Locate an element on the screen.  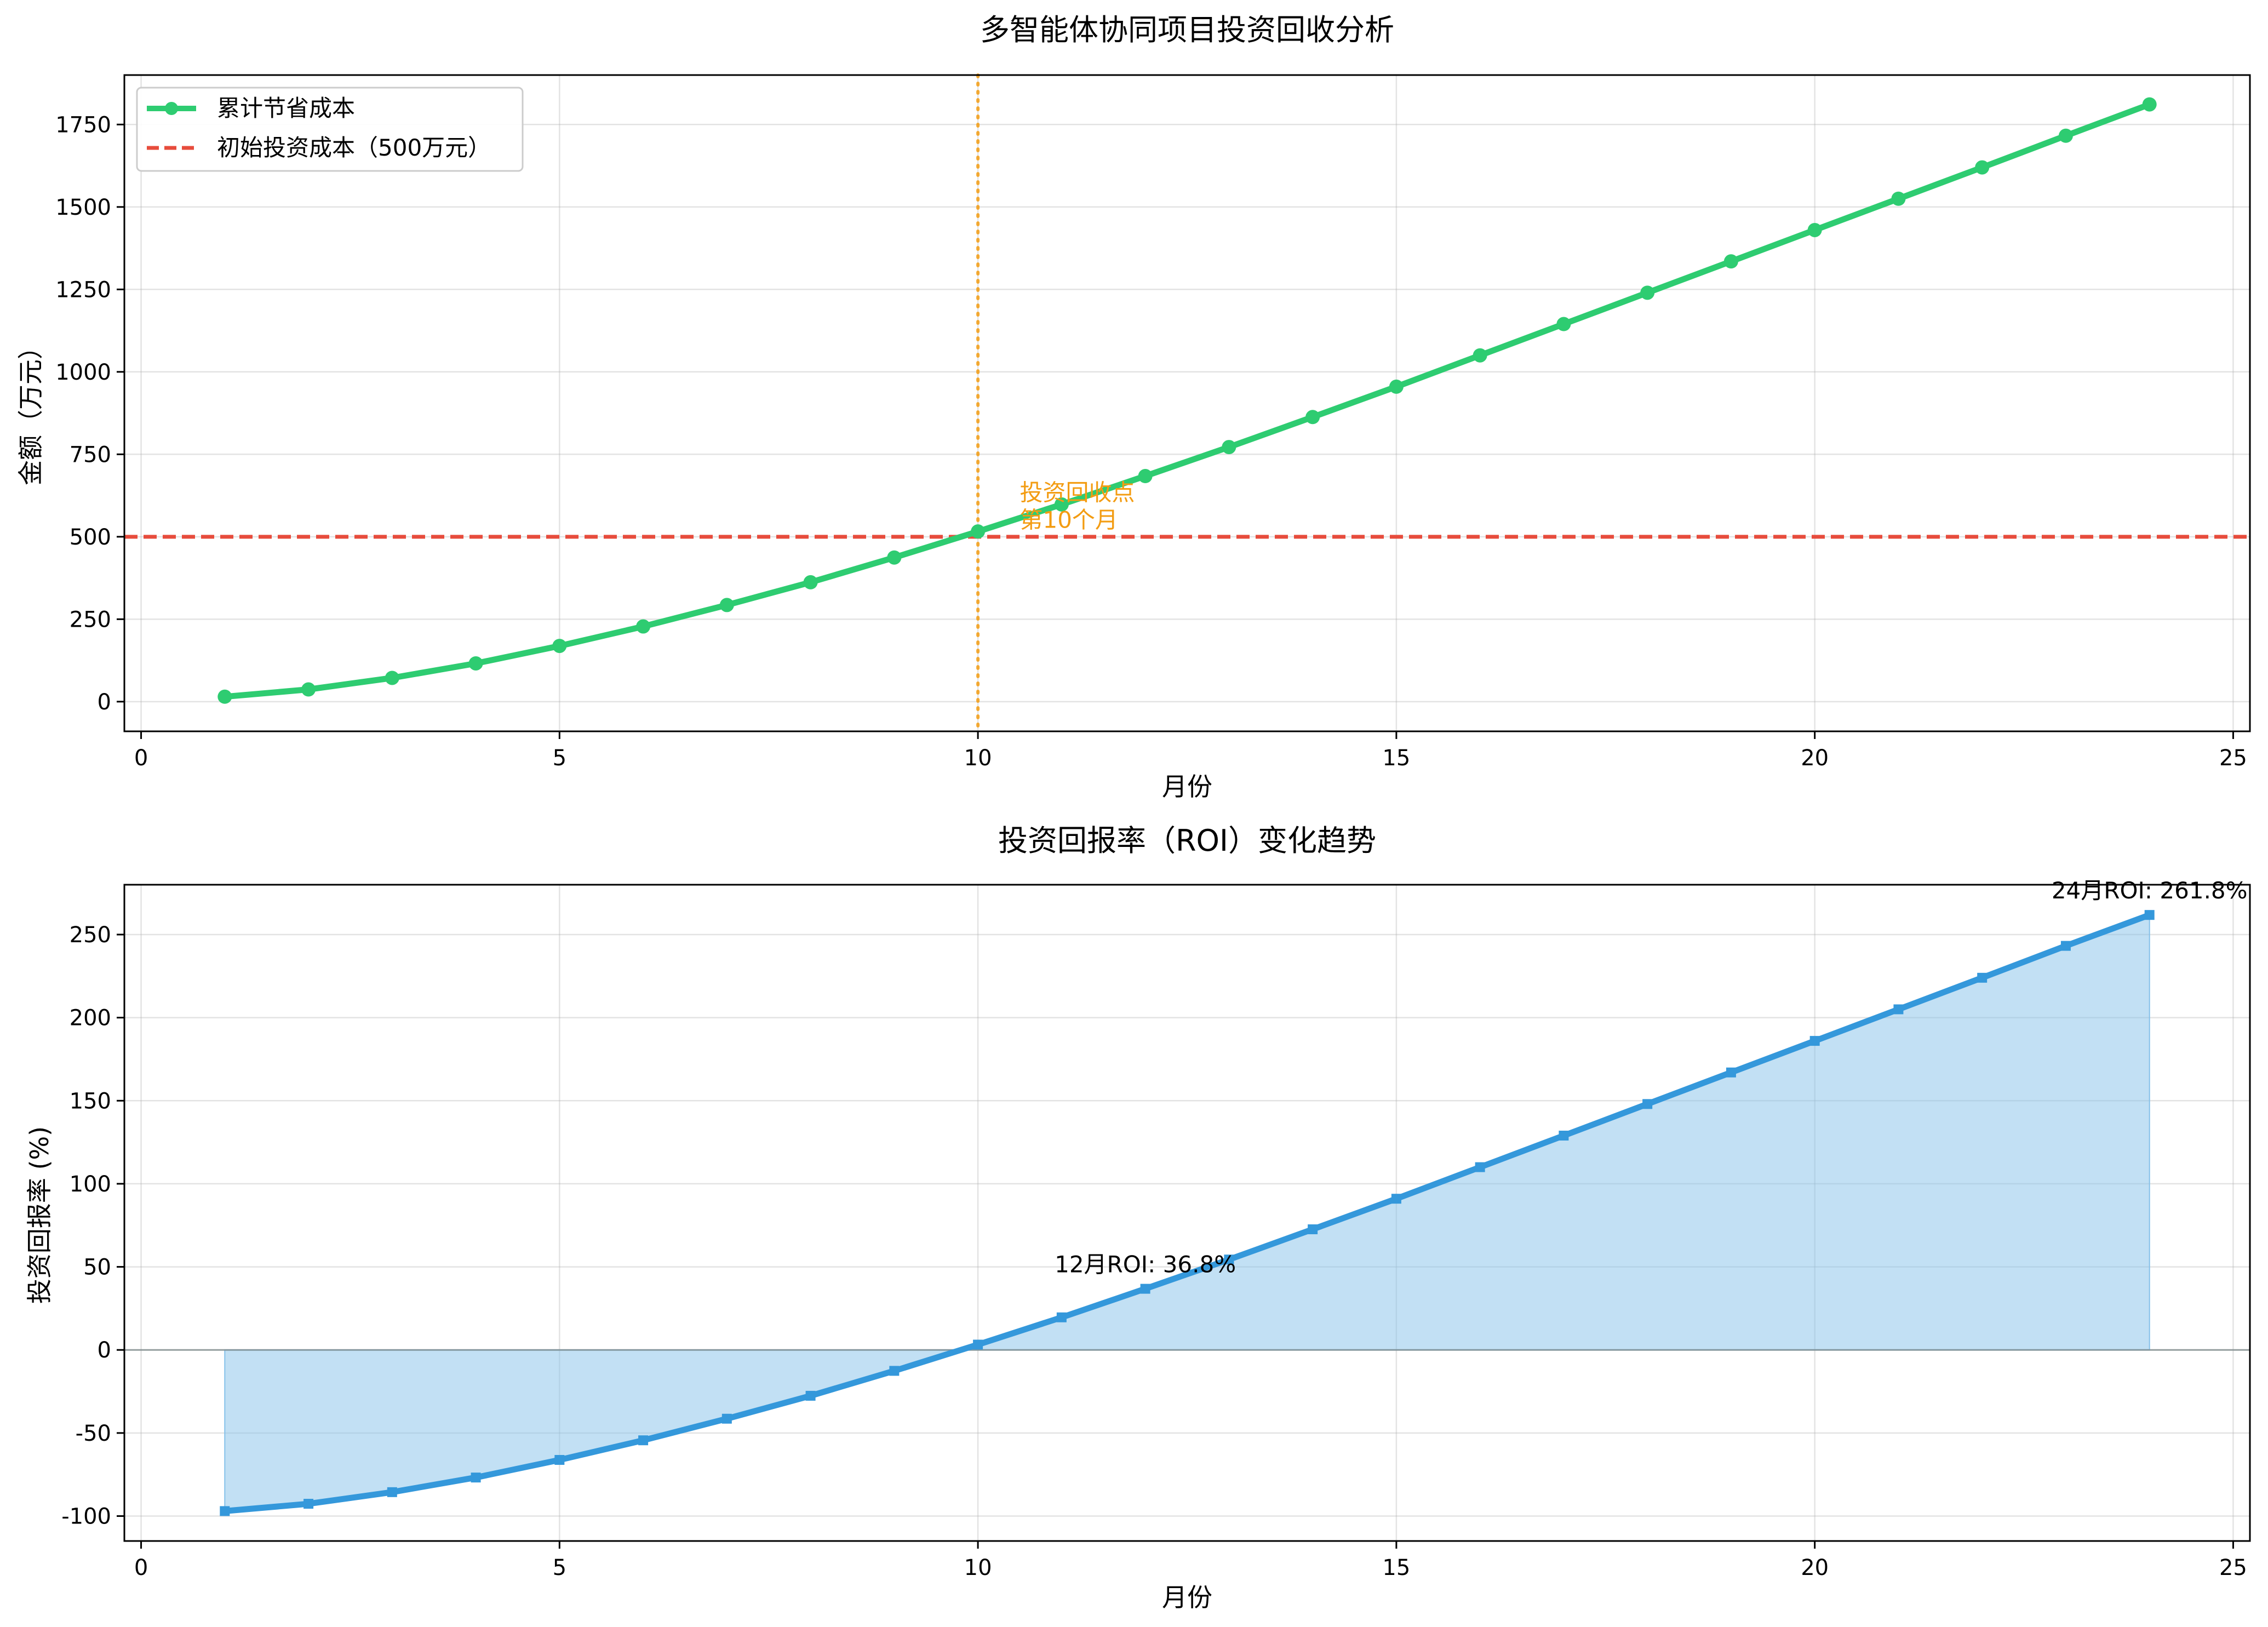
y-tick-label: 1500 is located at coordinates (83, 208).